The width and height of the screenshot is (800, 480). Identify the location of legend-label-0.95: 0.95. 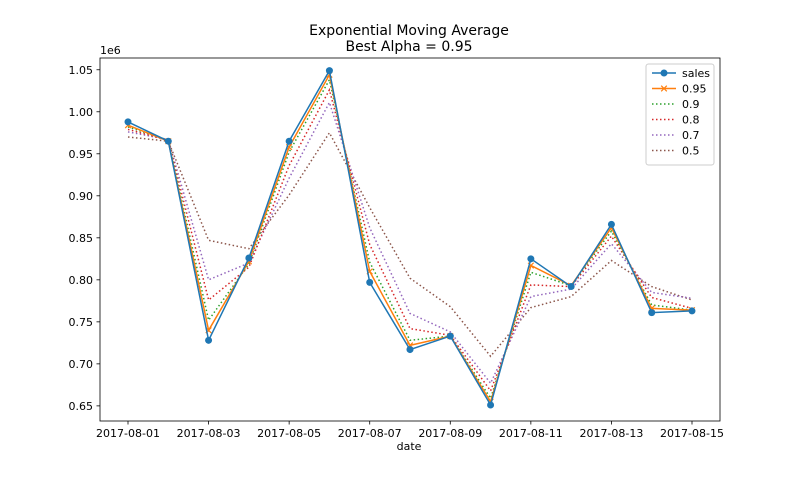
(694, 89).